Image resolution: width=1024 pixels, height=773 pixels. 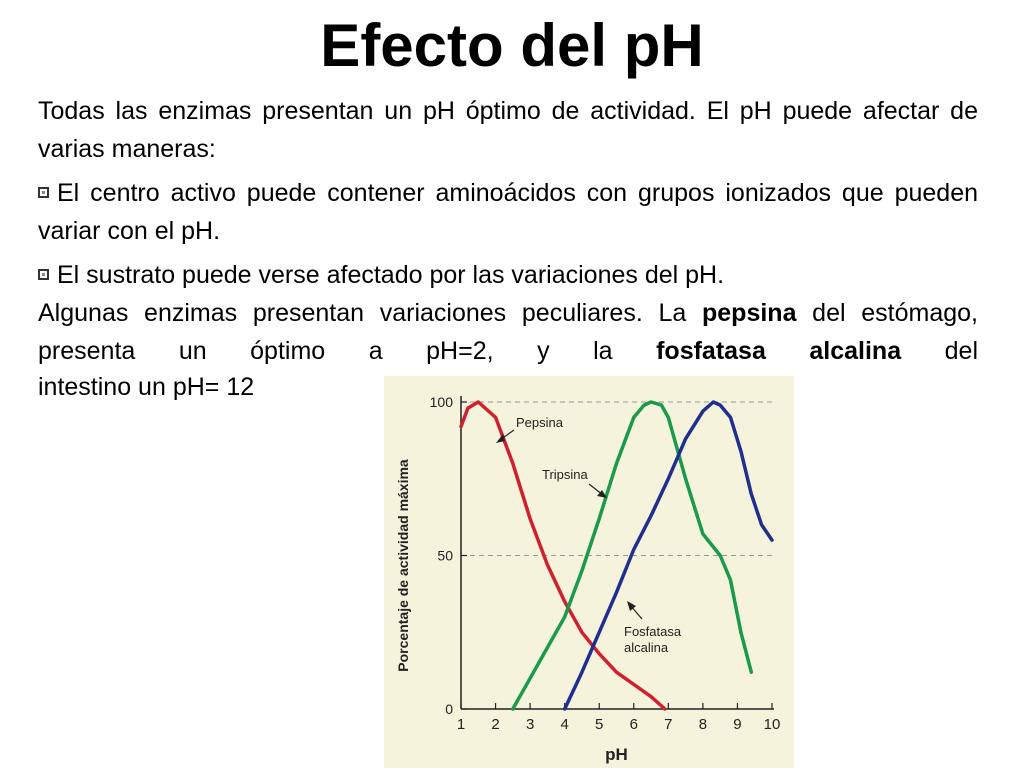 What do you see at coordinates (616, 754) in the screenshot?
I see `x-axis-label: pH` at bounding box center [616, 754].